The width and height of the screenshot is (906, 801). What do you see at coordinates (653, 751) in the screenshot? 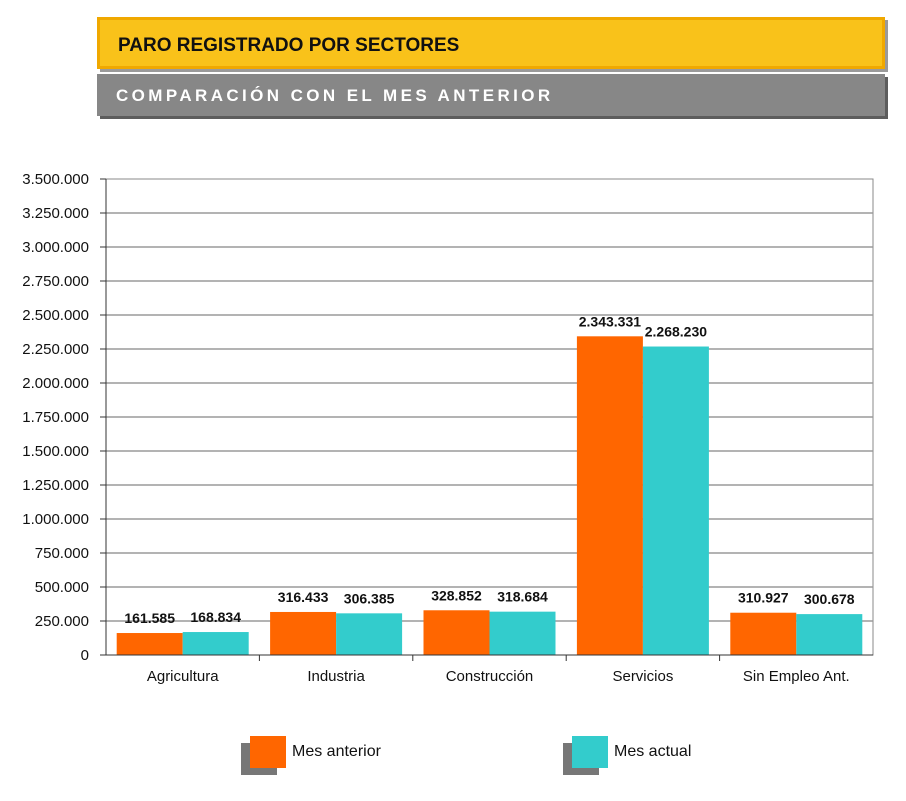
I see `legend-label-mes-actual: Mes actual` at bounding box center [653, 751].